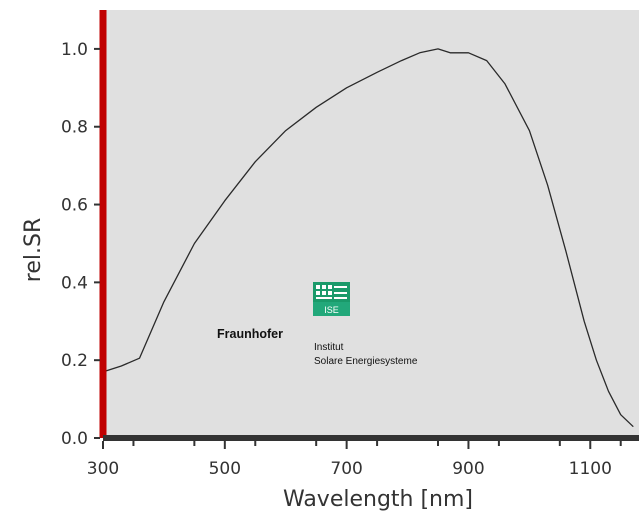  Describe the element at coordinates (468, 469) in the screenshot. I see `x-tick-label: 900` at that location.